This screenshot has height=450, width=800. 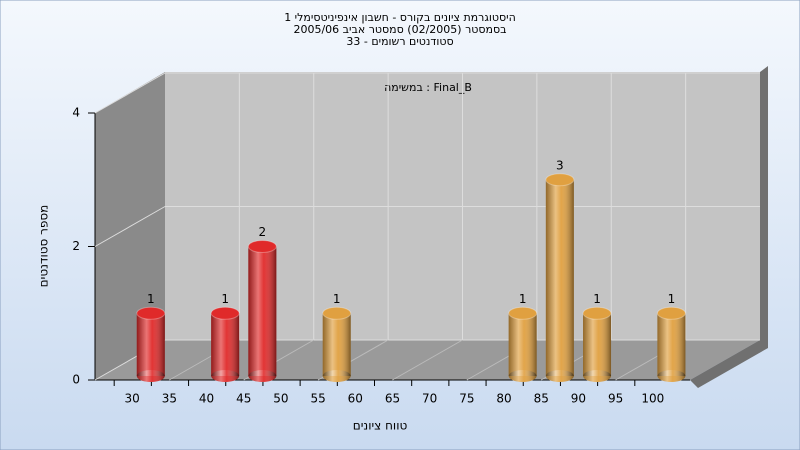 What do you see at coordinates (380, 426) in the screenshot?
I see `x-axis-label: טווח ציונים` at bounding box center [380, 426].